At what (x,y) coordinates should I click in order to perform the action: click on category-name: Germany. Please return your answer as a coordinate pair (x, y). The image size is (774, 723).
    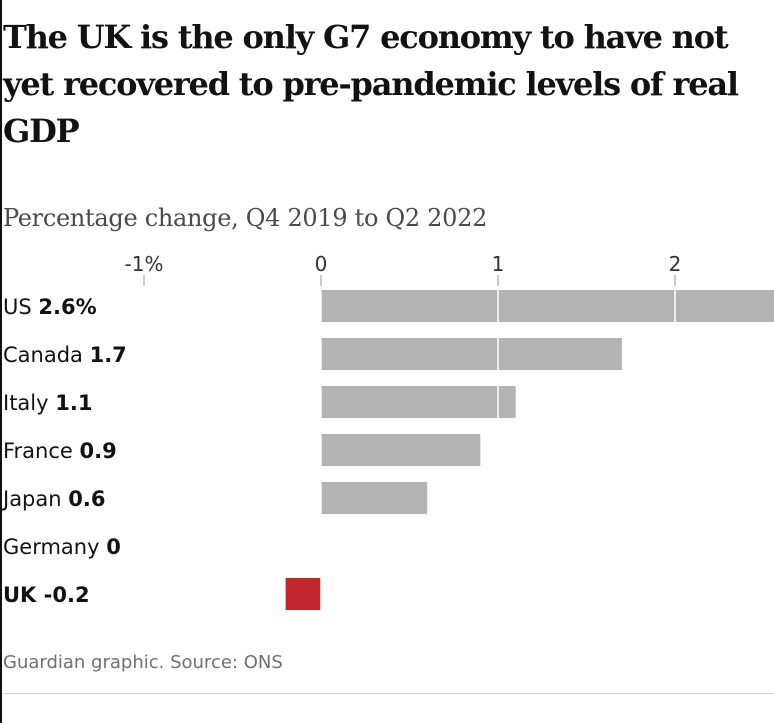
    Looking at the image, I should click on (54, 547).